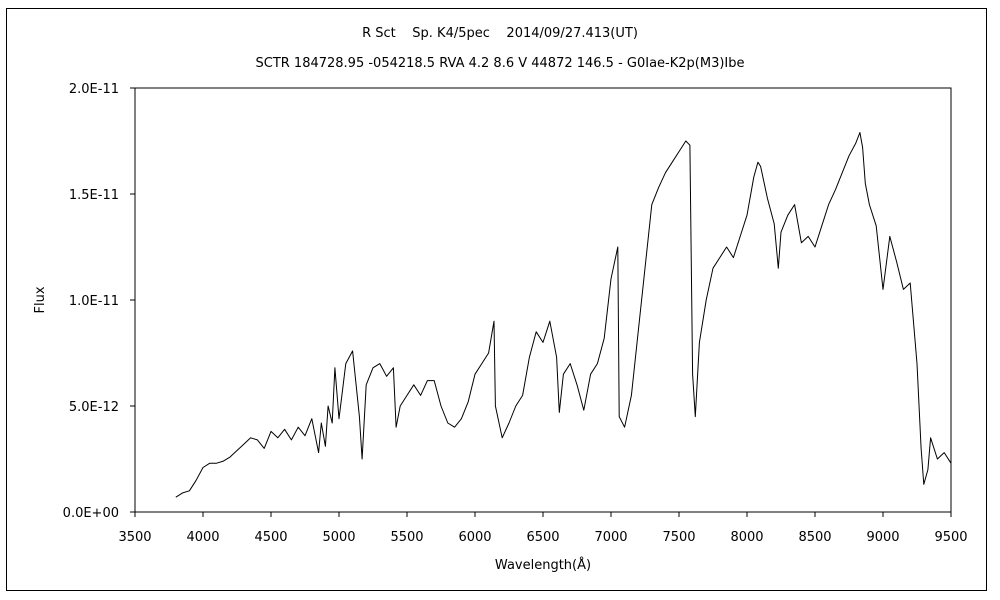 This screenshot has height=600, width=1000. Describe the element at coordinates (338, 537) in the screenshot. I see `x-tick-label: 5000` at that location.